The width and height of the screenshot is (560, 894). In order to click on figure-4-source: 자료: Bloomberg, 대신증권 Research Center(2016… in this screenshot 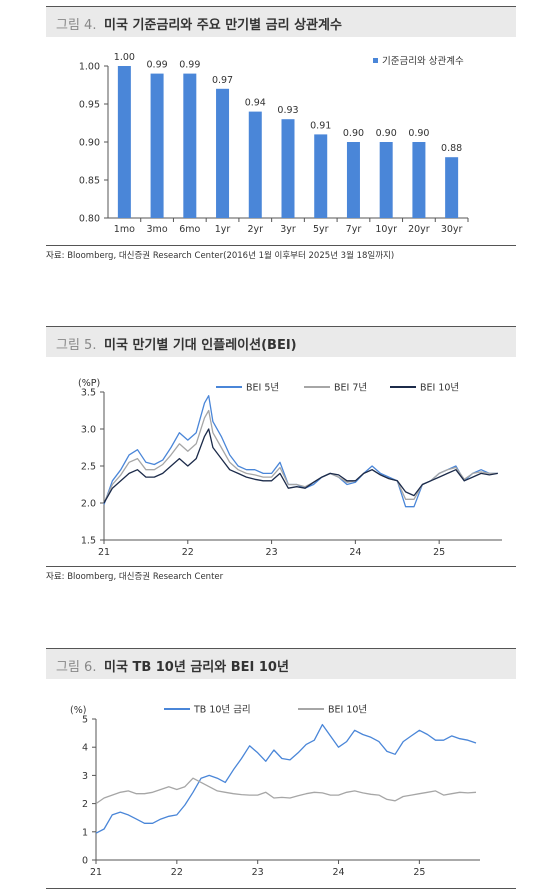, I will do `click(220, 256)`.